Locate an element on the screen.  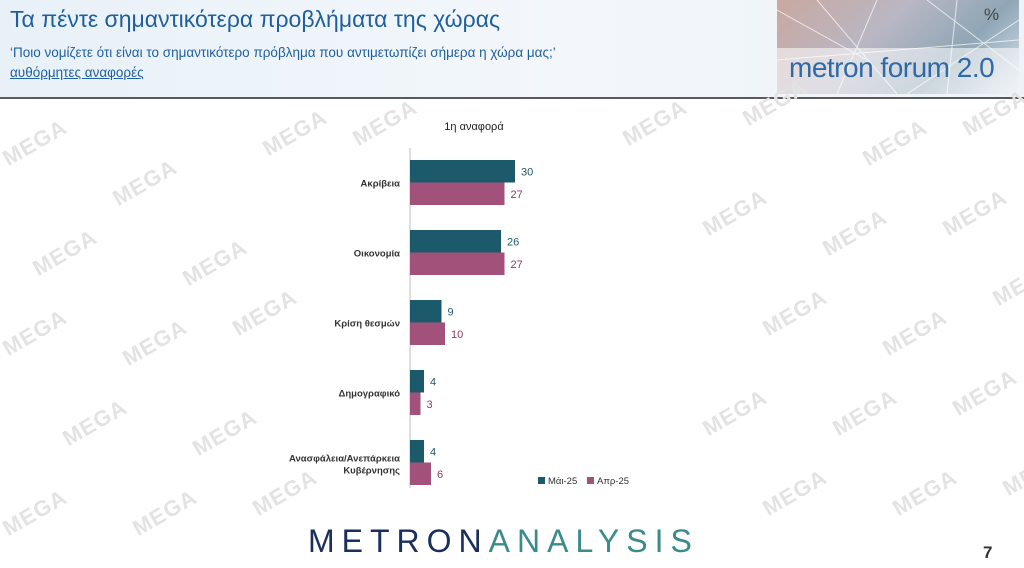
subtitle-link: αυθόρμητες αναφορές is located at coordinates (77, 72).